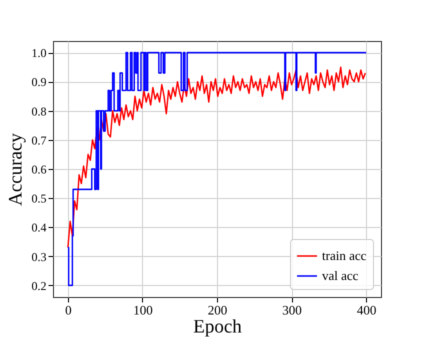  Describe the element at coordinates (39, 140) in the screenshot. I see `y-tick-label: 0.7` at that location.